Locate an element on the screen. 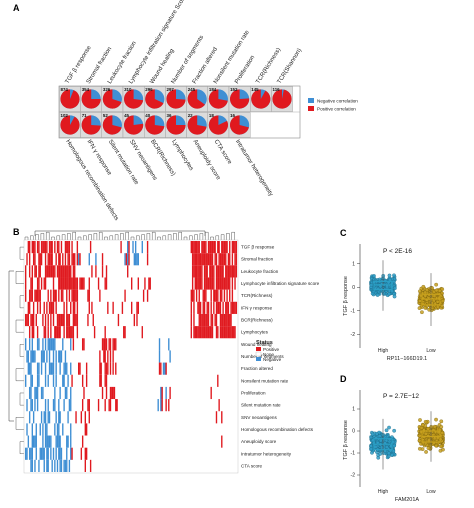 The height and width of the screenshot is (508, 474). row-dendrogram-branch is located at coordinates (21, 399).